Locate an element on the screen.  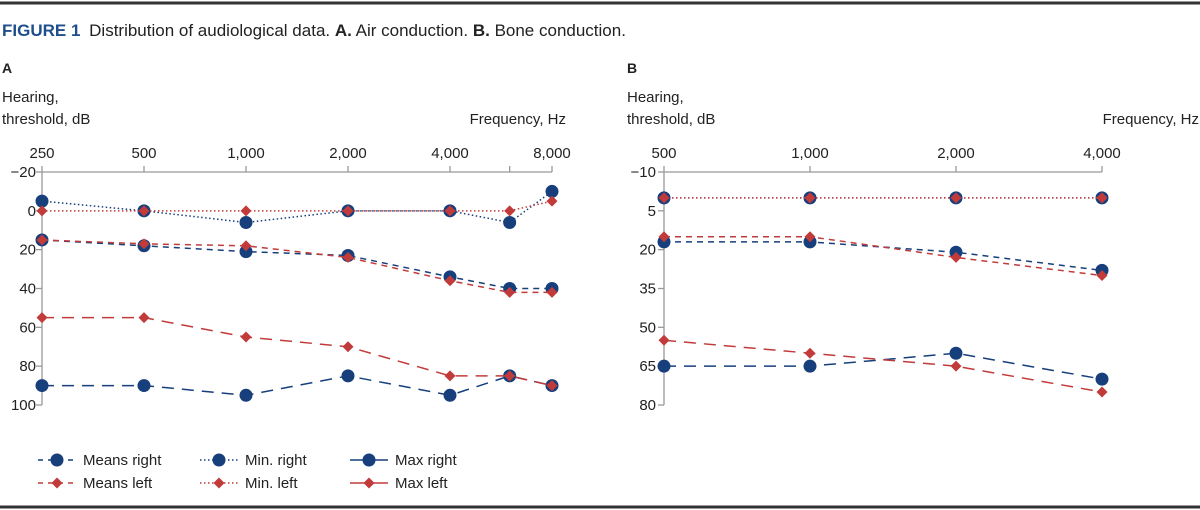
y-tick-label: 0 is located at coordinates (32, 211).